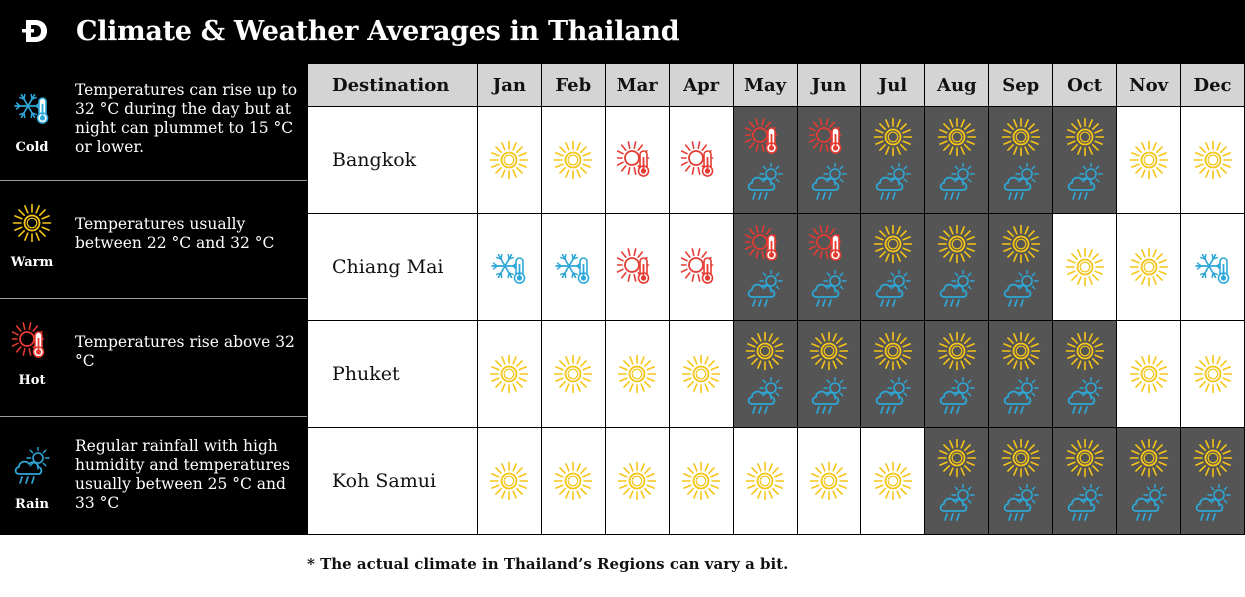 This screenshot has width=1245, height=597. Describe the element at coordinates (392, 374) in the screenshot. I see `destination-name: Phuket` at that location.